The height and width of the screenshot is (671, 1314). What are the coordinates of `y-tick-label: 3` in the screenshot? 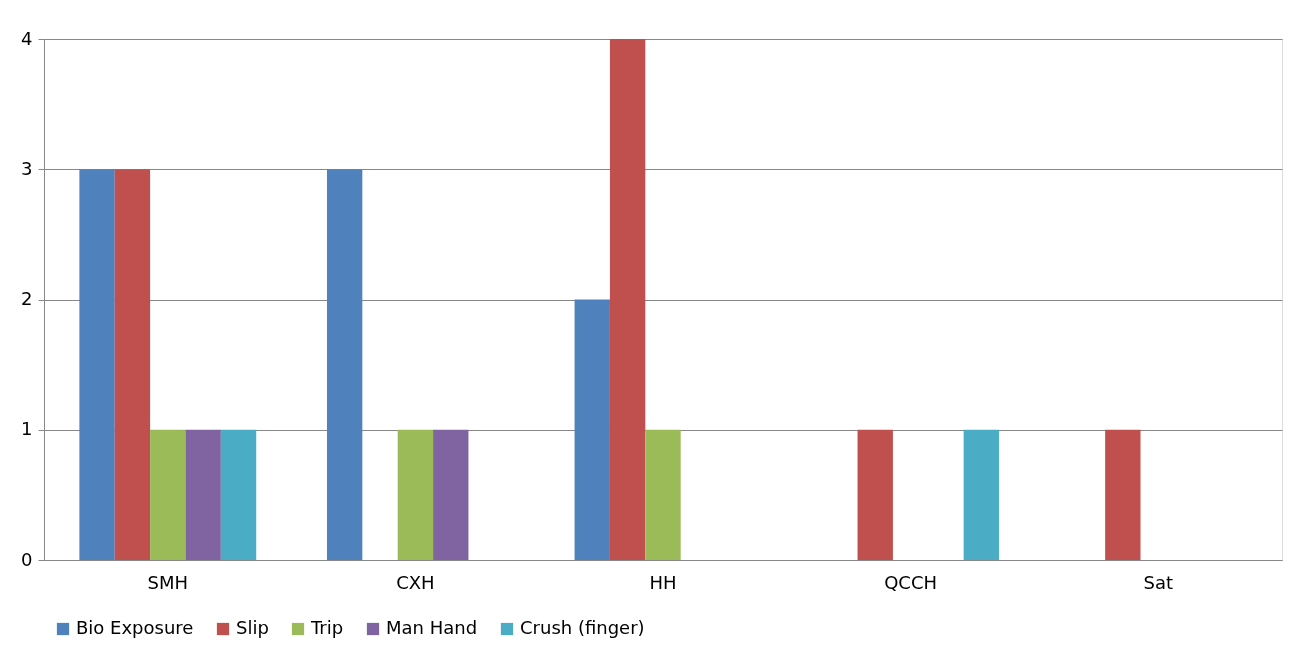 It's located at (27, 168).